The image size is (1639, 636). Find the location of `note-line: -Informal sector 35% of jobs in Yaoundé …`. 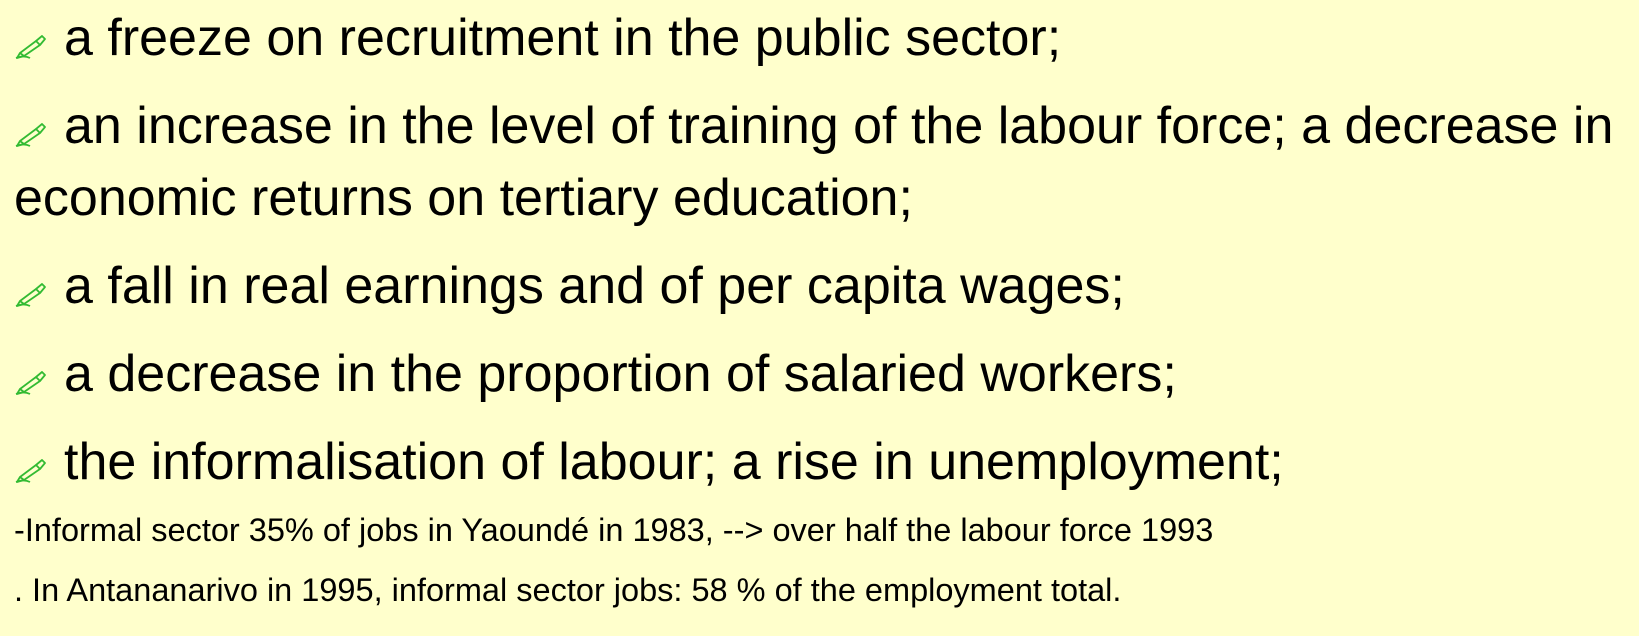

note-line: -Informal sector 35% of jobs in Yaoundé … is located at coordinates (614, 530).